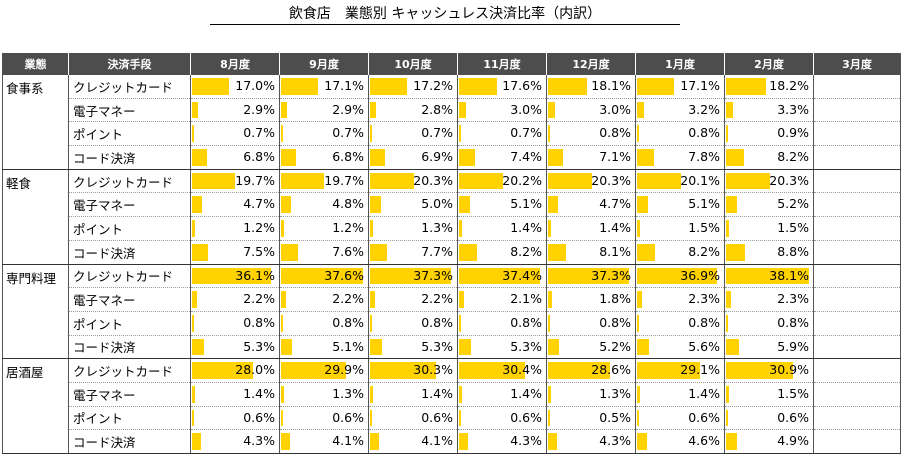 This screenshot has width=912, height=460. Describe the element at coordinates (255, 180) in the screenshot. I see `data-label: 19.7%` at that location.